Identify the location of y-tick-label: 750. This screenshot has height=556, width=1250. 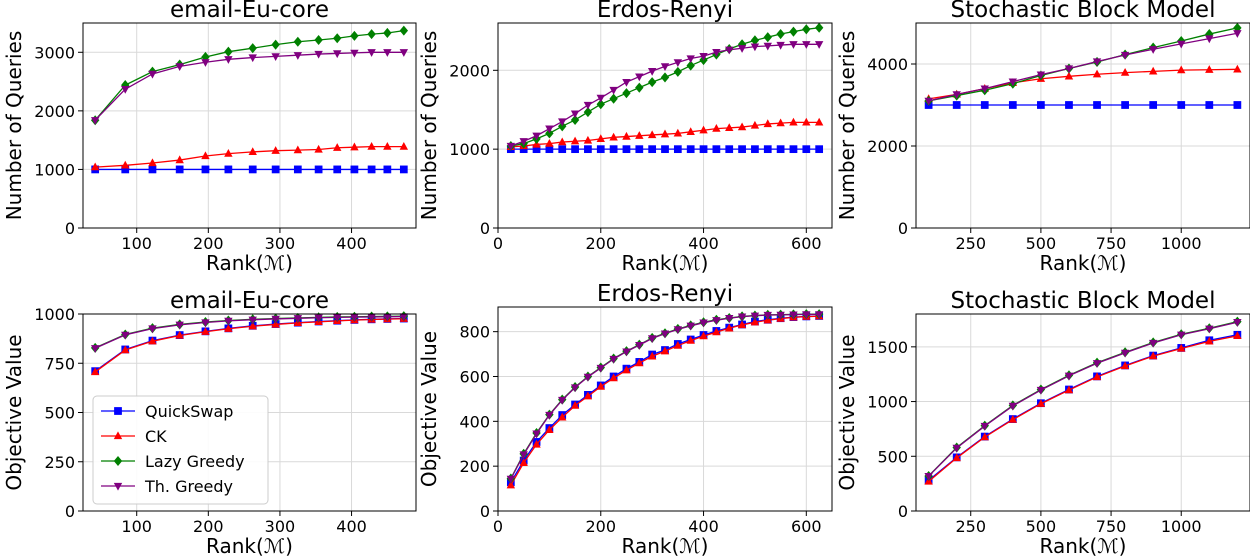
(59, 363).